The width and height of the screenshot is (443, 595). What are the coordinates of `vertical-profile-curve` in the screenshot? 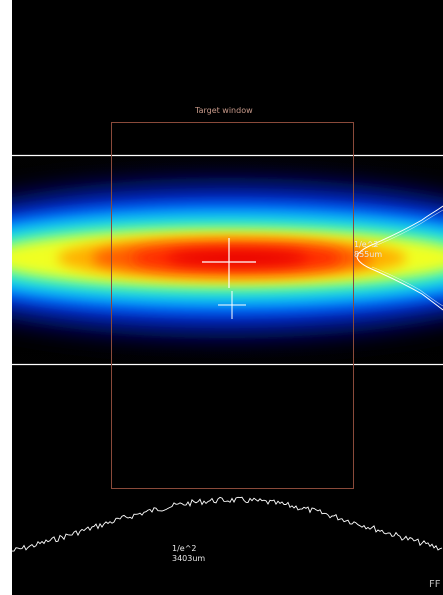 It's located at (399, 258).